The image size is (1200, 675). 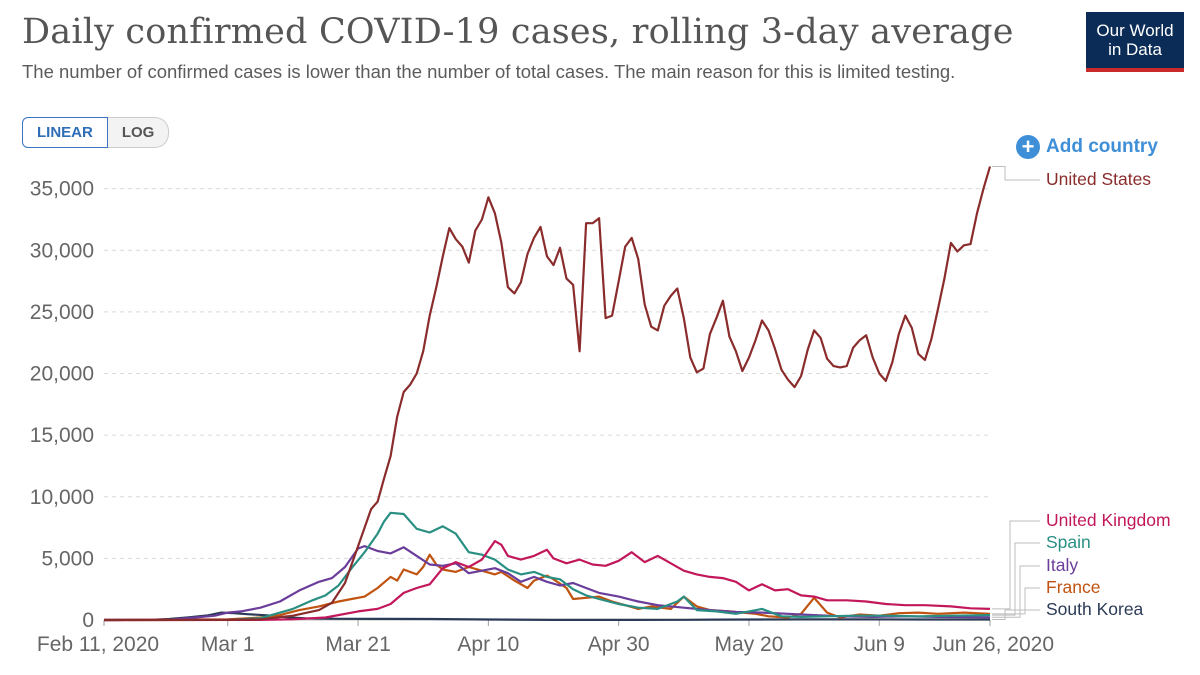 What do you see at coordinates (1062, 565) in the screenshot?
I see `legend-label-italy: Italy` at bounding box center [1062, 565].